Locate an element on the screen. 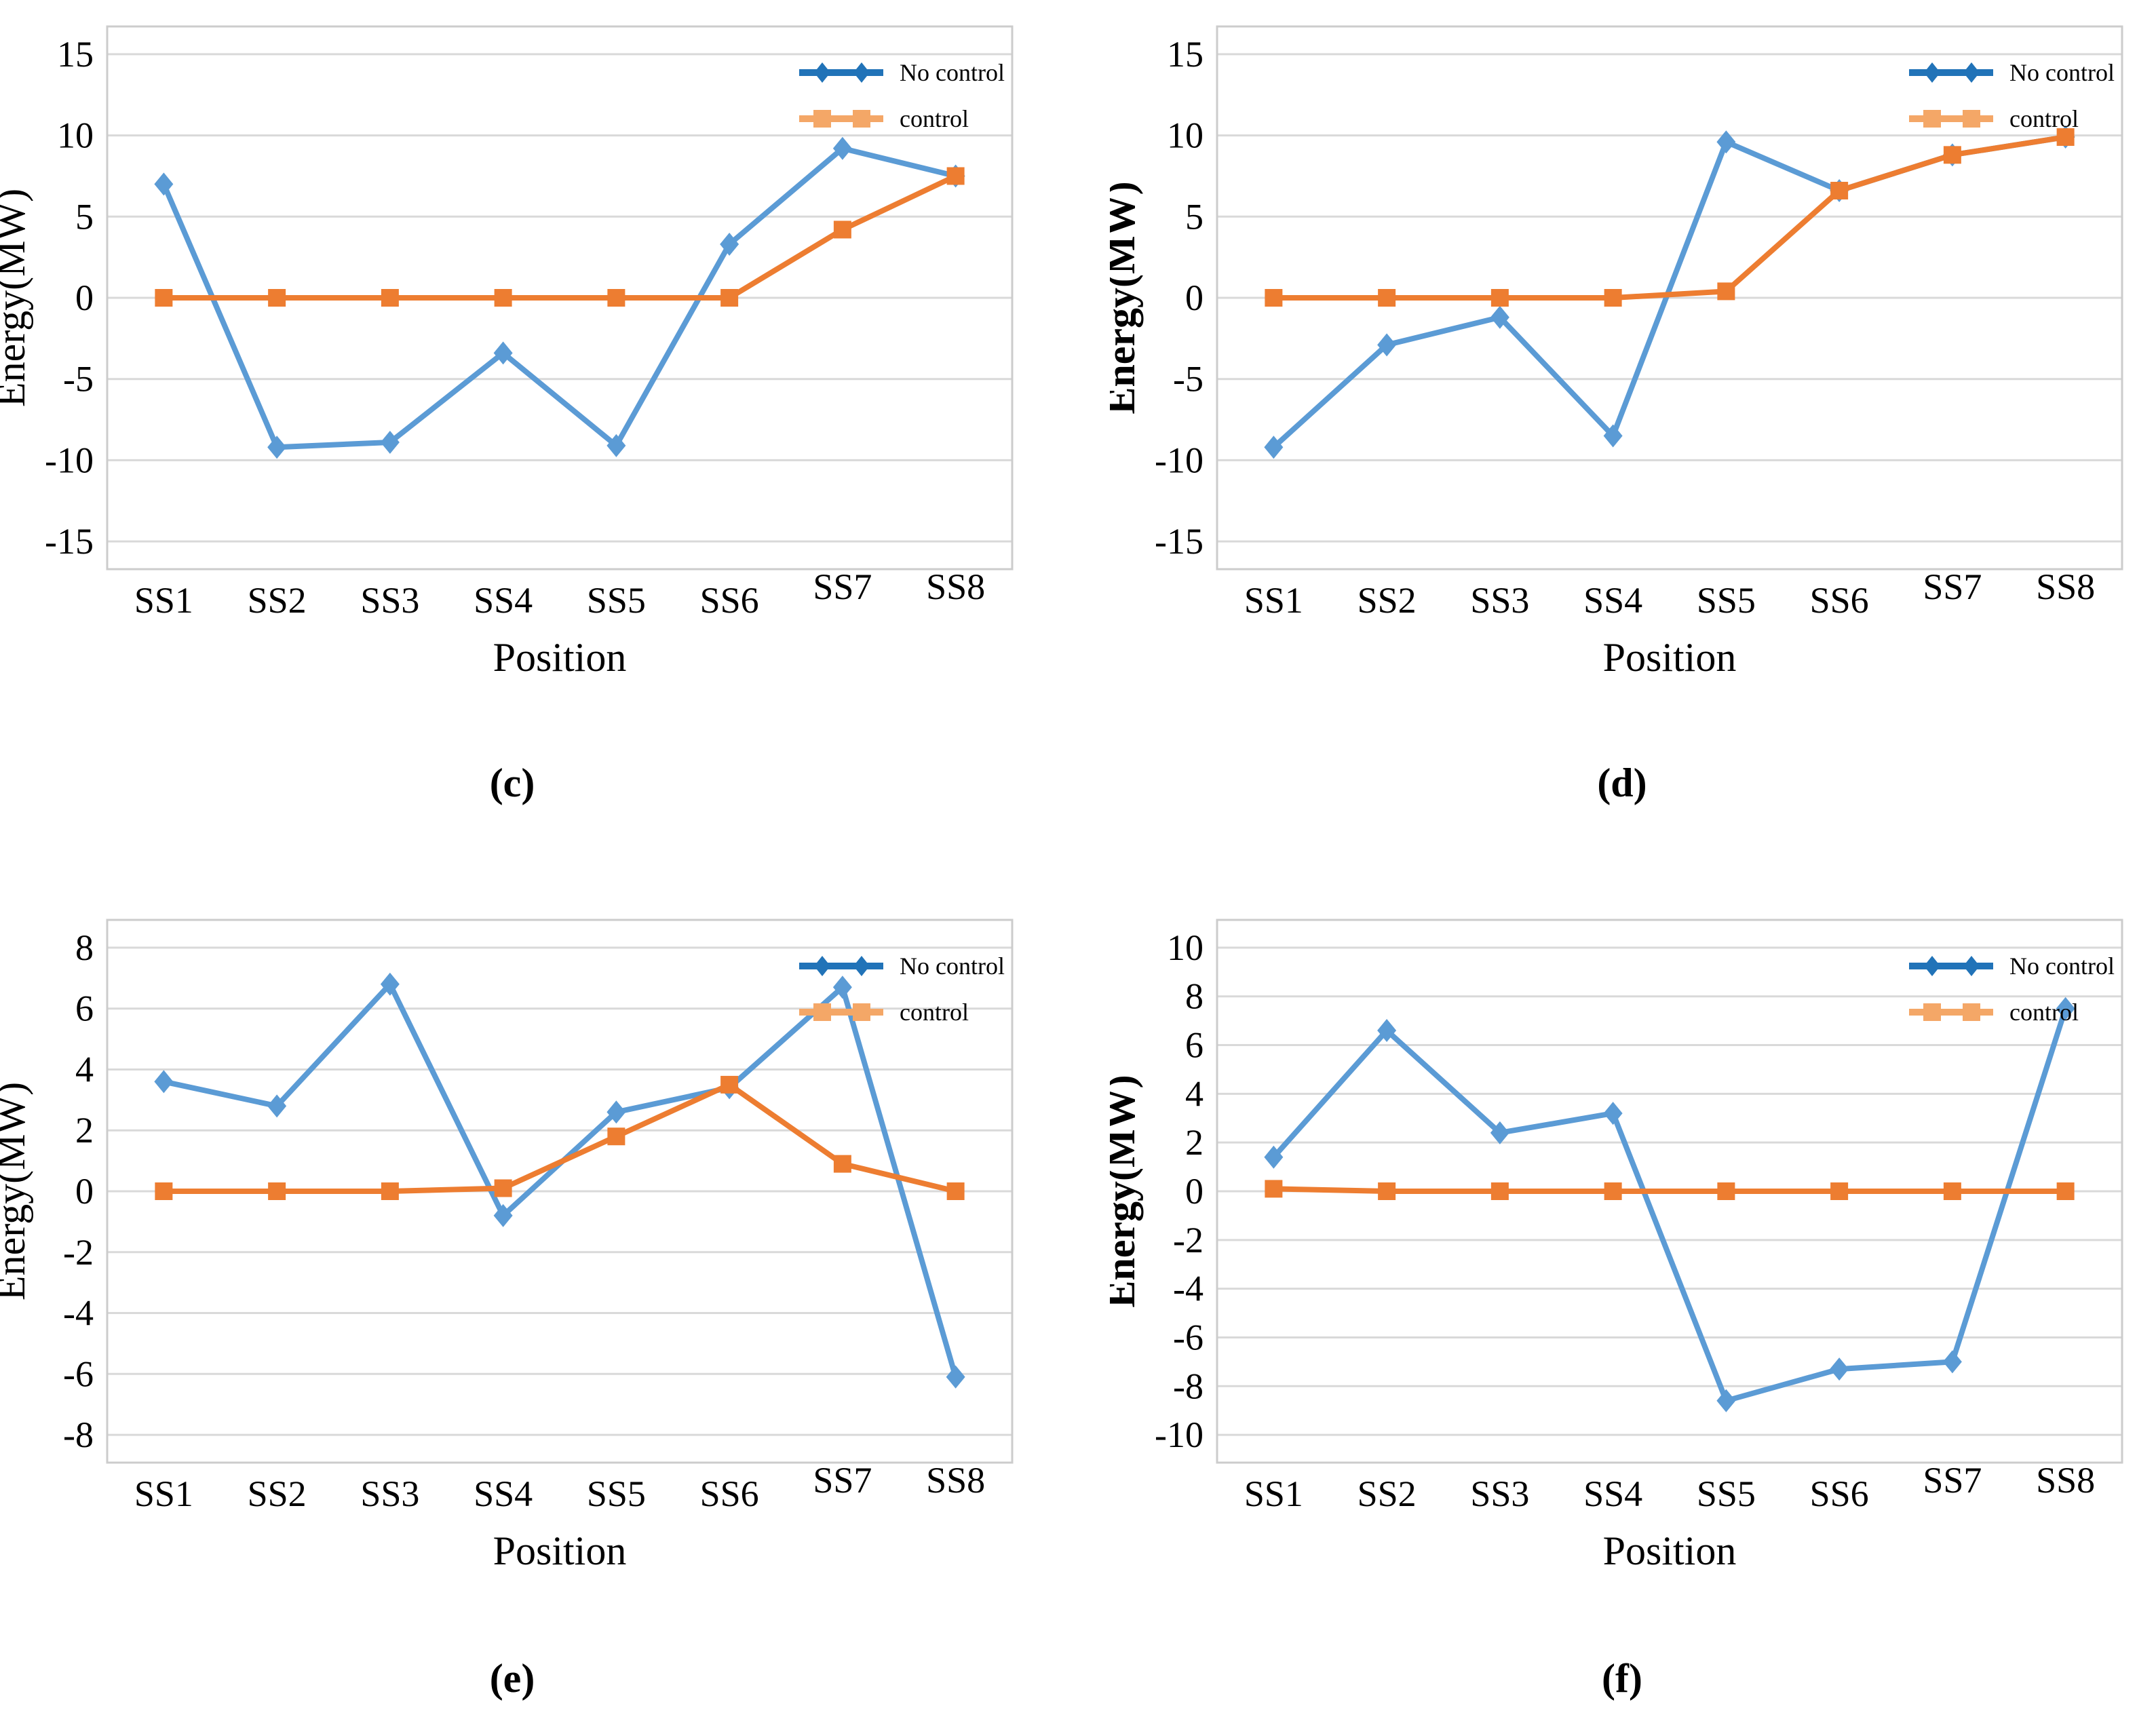 The height and width of the screenshot is (1736, 2137). y-tick-label: 5 is located at coordinates (84, 217).